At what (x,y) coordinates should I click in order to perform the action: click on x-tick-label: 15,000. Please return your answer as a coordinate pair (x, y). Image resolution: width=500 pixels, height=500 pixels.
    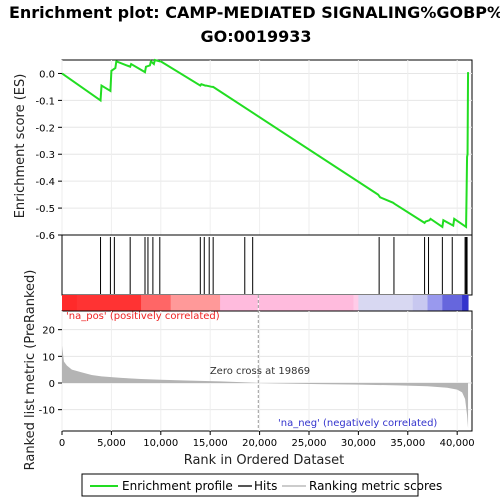
    Looking at the image, I should click on (210, 443).